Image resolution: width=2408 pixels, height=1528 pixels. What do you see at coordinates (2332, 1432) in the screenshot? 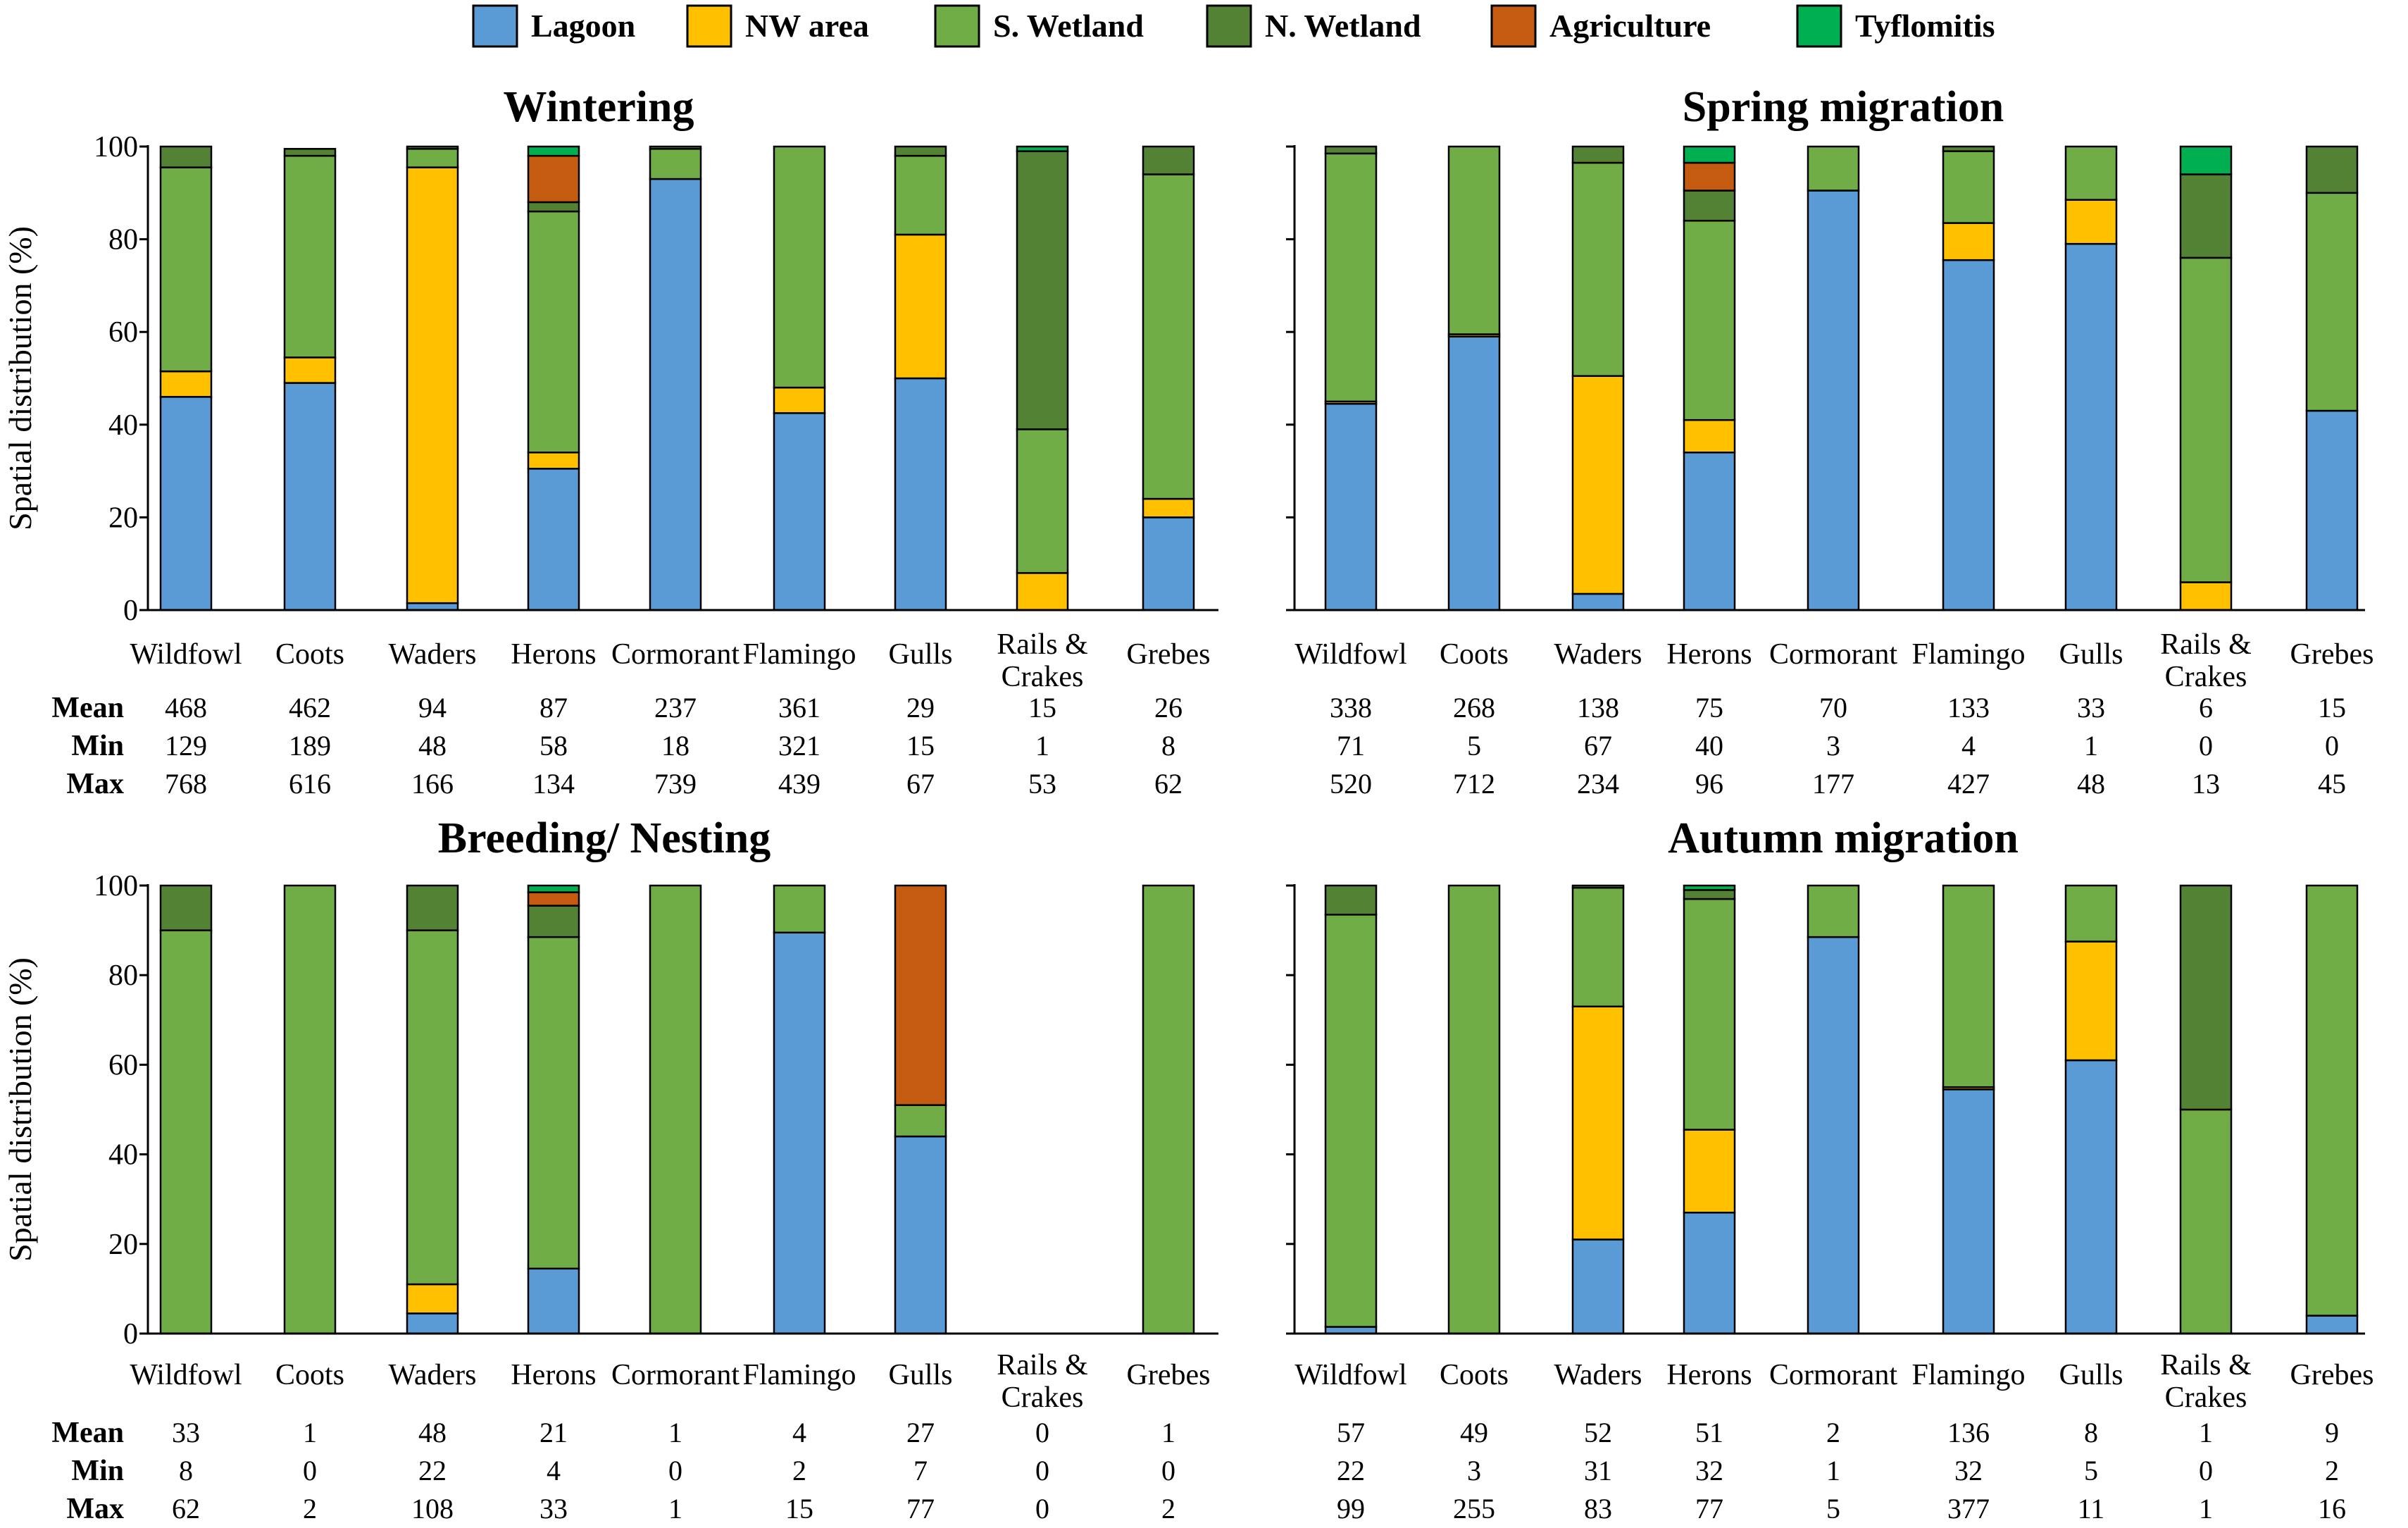
I see `stat-mean-value: 9` at bounding box center [2332, 1432].